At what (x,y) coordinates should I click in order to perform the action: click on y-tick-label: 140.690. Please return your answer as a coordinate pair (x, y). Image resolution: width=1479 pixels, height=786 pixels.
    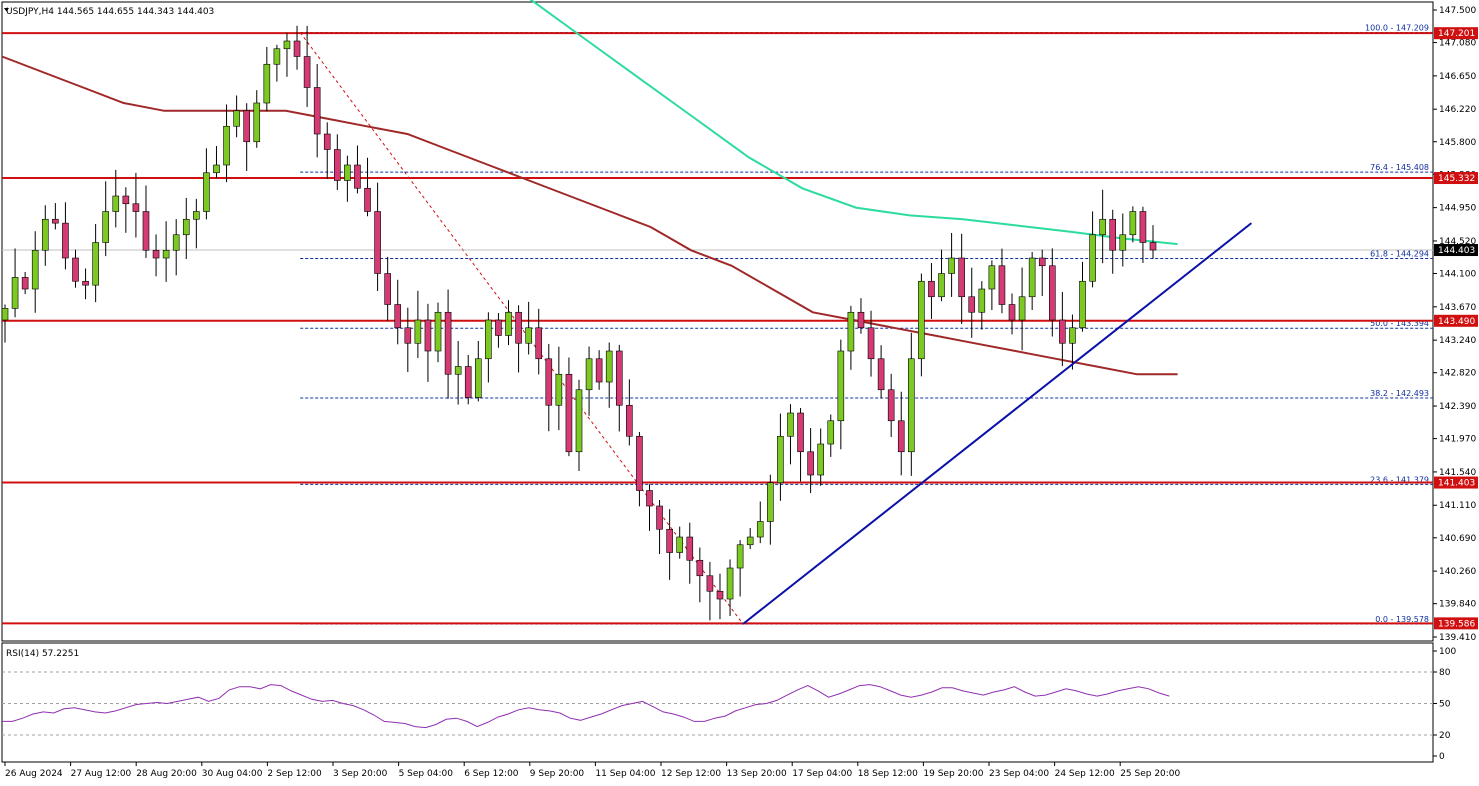
    Looking at the image, I should click on (1457, 539).